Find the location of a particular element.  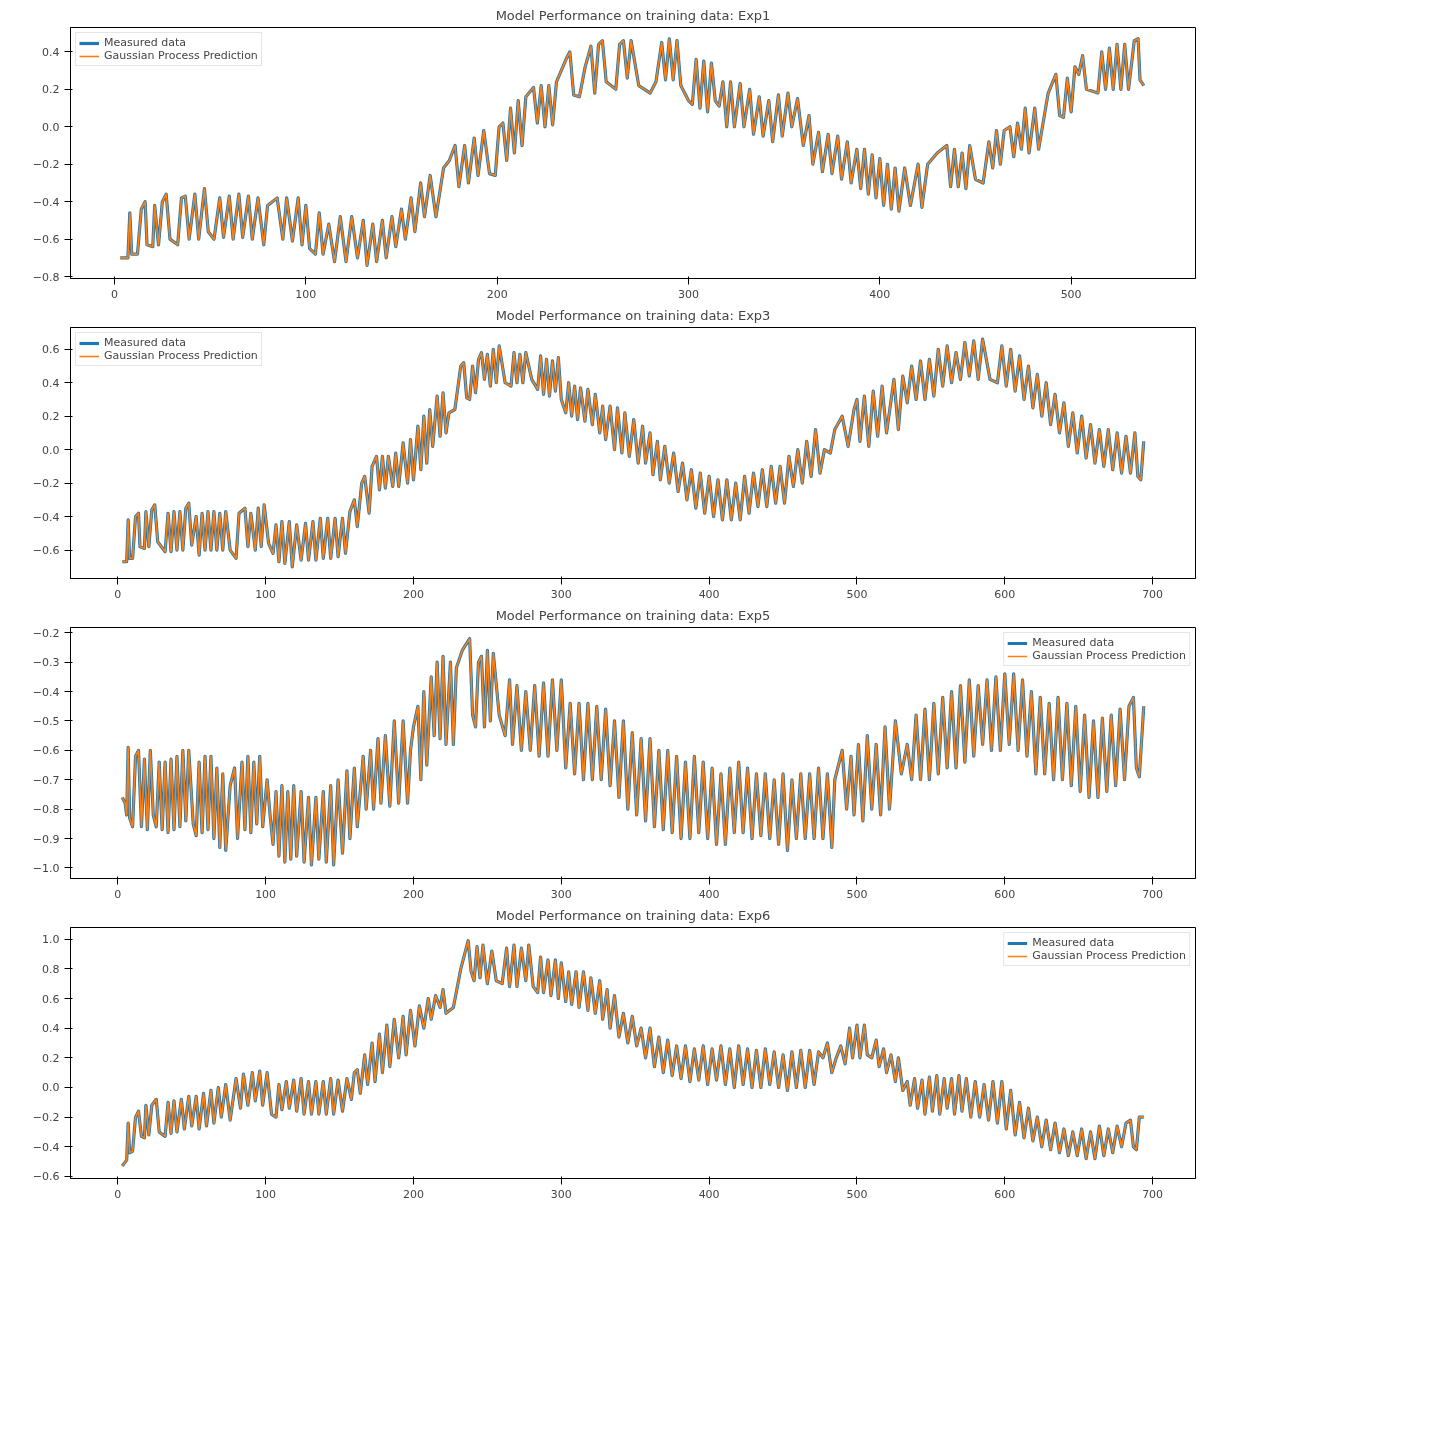

y-tick-label: −0.3 is located at coordinates (46, 663).